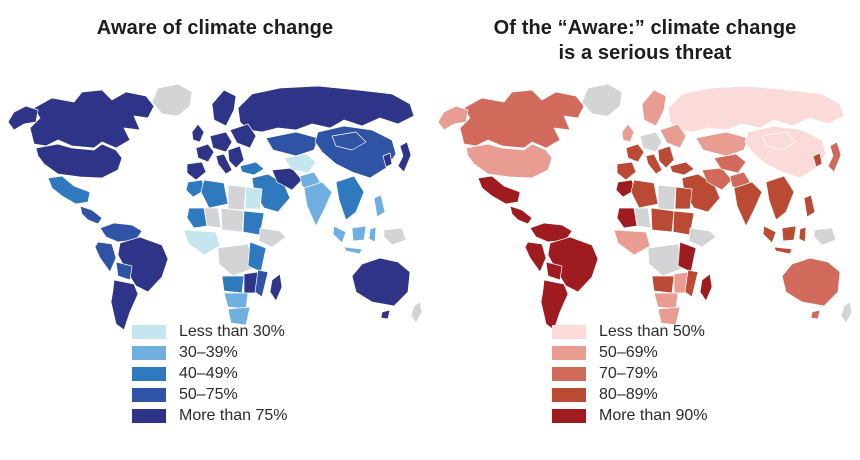  I want to click on region-central-asia, so click(300, 163).